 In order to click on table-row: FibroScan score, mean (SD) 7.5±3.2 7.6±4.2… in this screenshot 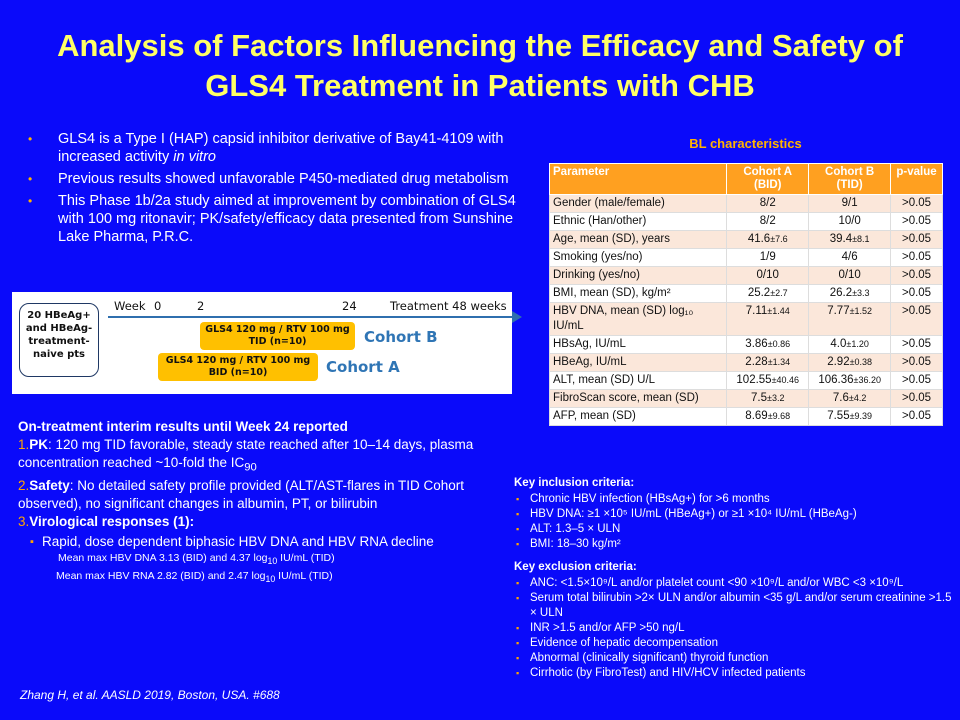, I will do `click(745, 398)`.